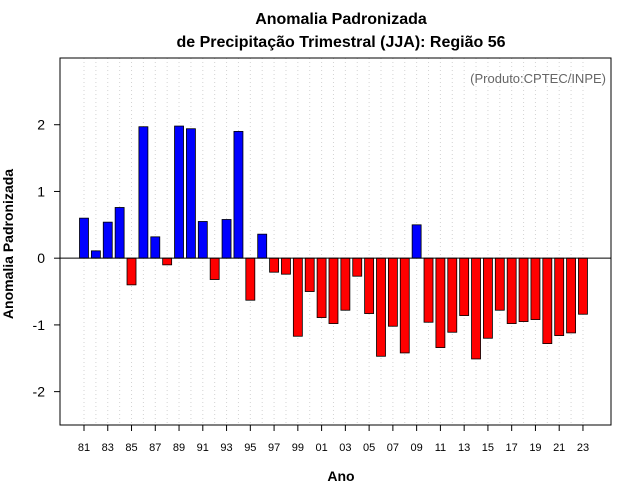 Image resolution: width=640 pixels, height=500 pixels. What do you see at coordinates (286, 266) in the screenshot?
I see `bar-1998` at bounding box center [286, 266].